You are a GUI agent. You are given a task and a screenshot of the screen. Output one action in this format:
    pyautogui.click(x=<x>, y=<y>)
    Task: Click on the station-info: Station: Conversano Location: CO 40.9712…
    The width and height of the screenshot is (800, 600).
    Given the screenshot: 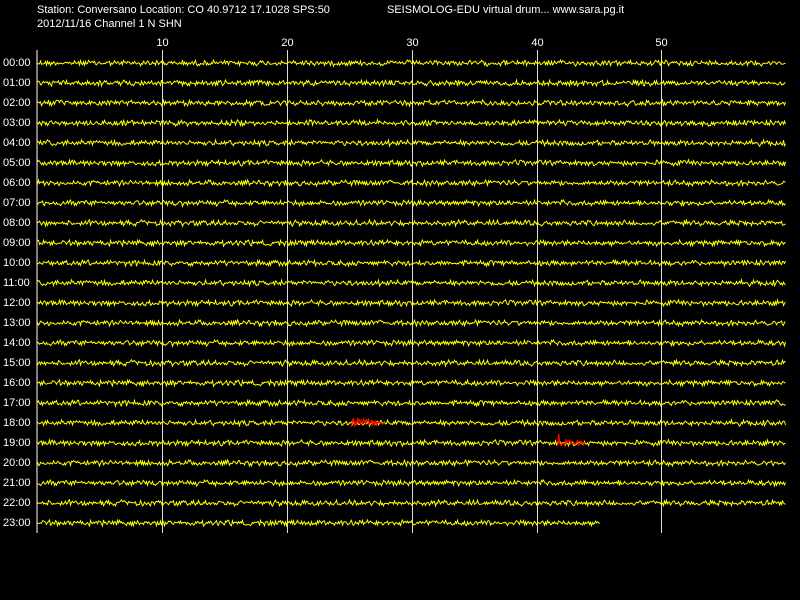 What is the action you would take?
    pyautogui.click(x=183, y=10)
    